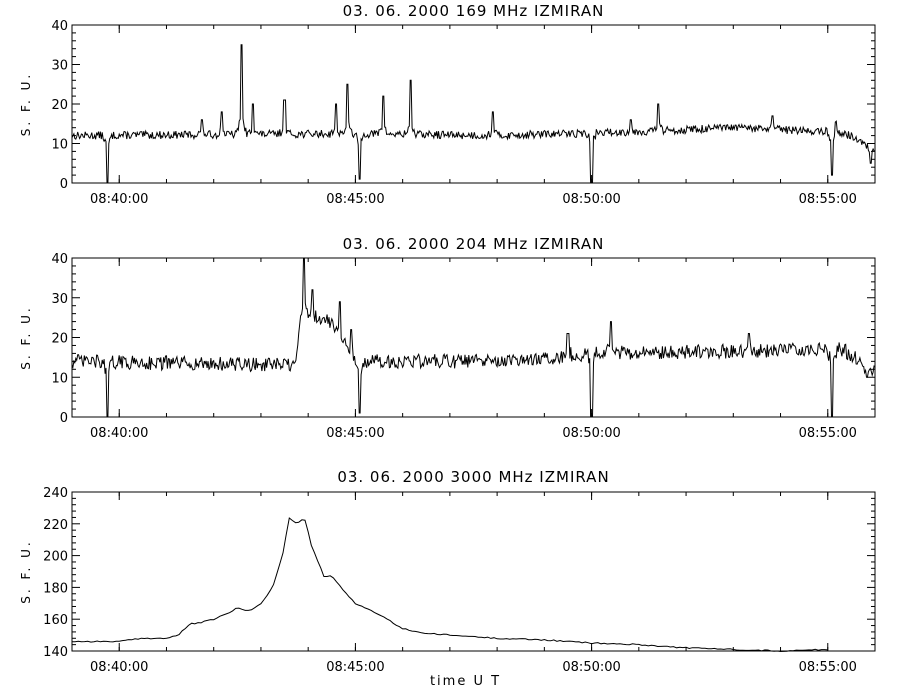 This screenshot has width=900, height=700. What do you see at coordinates (55, 620) in the screenshot?
I see `y-tick-label: 160` at bounding box center [55, 620].